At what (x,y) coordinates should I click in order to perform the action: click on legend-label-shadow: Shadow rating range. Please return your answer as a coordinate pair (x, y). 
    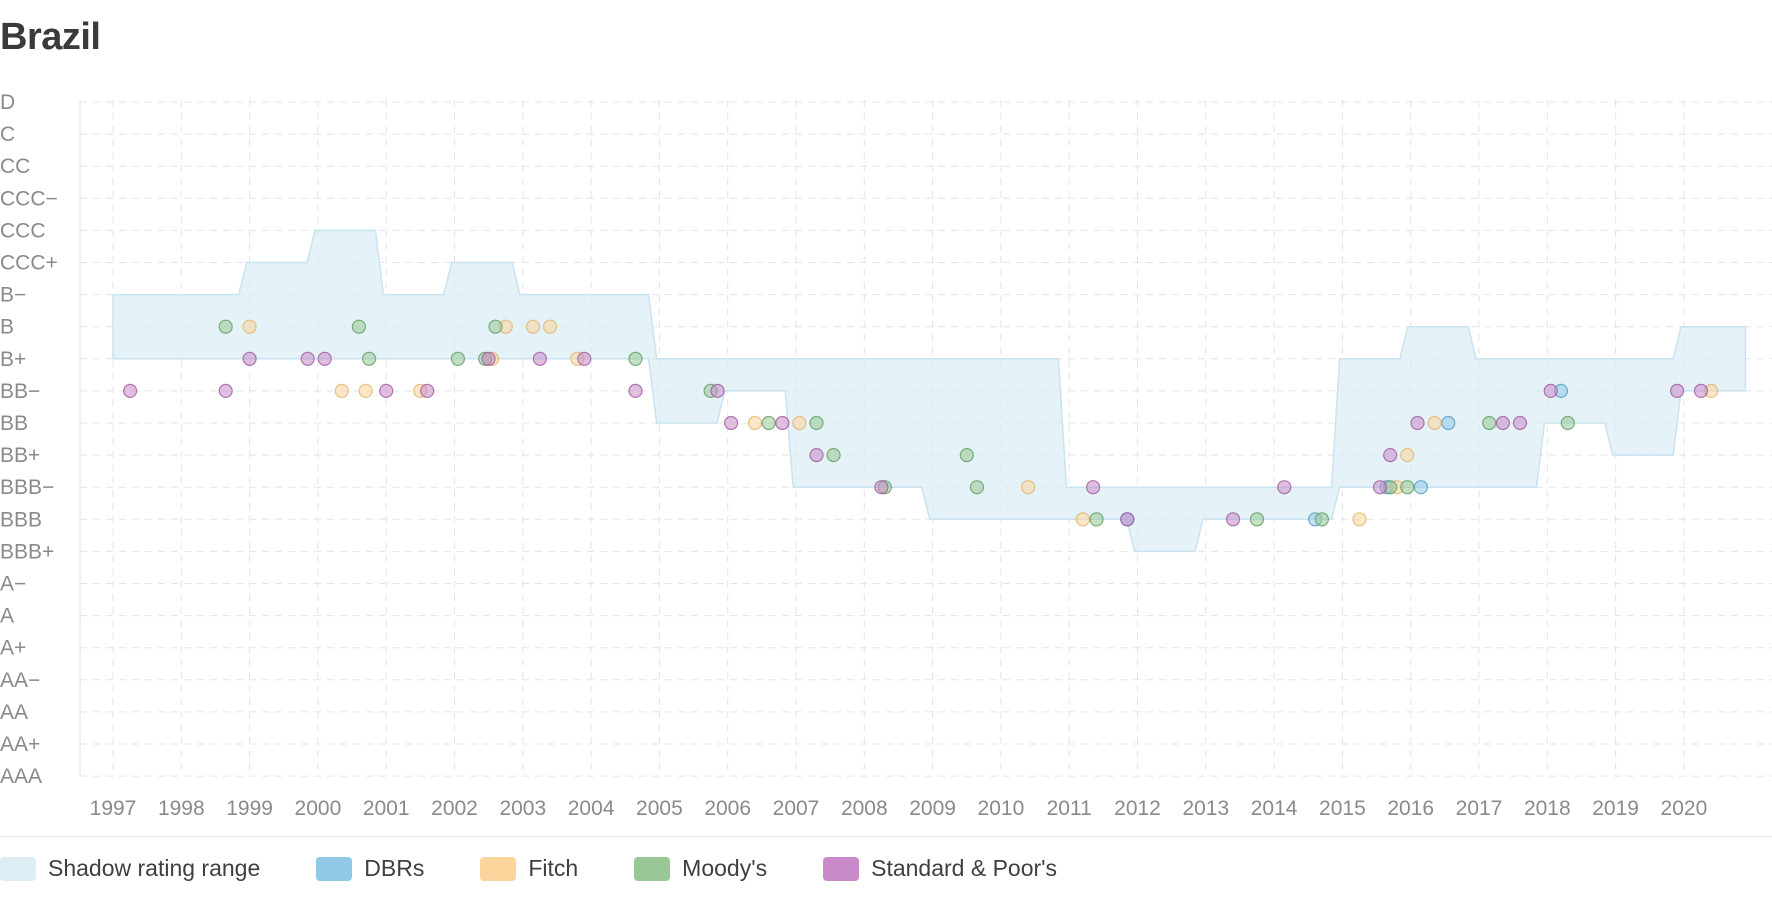
    Looking at the image, I should click on (154, 868).